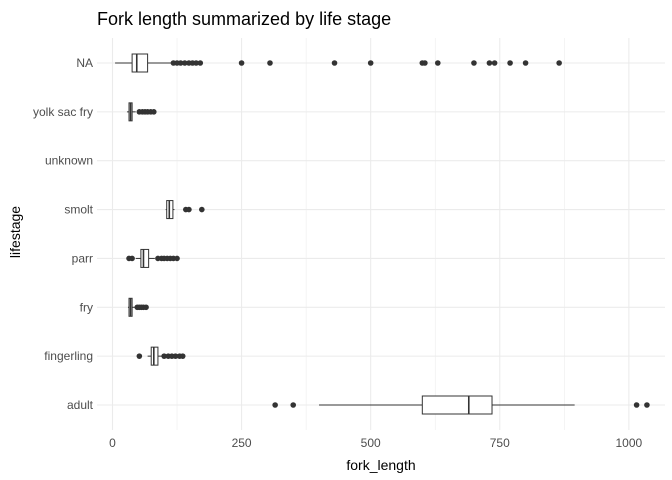 The image size is (672, 480). What do you see at coordinates (380, 465) in the screenshot?
I see `x-axis-title: fork_length` at bounding box center [380, 465].